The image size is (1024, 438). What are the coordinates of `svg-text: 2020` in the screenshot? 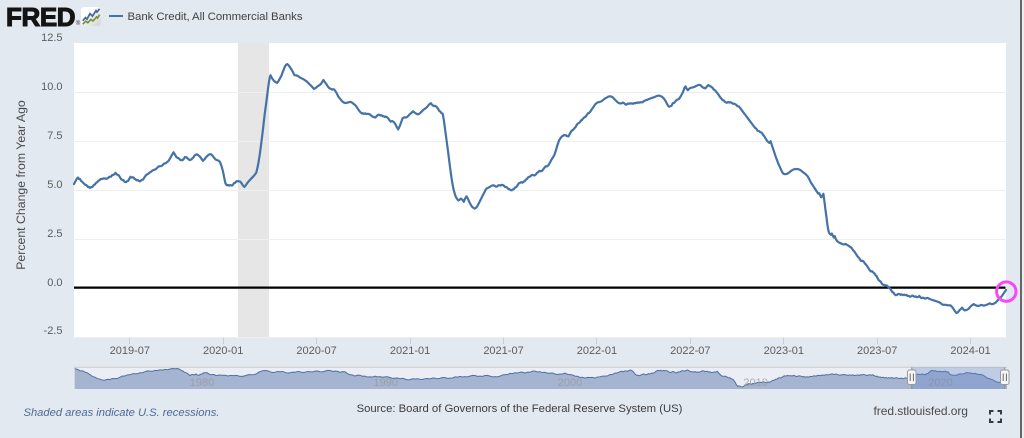 It's located at (940, 383).